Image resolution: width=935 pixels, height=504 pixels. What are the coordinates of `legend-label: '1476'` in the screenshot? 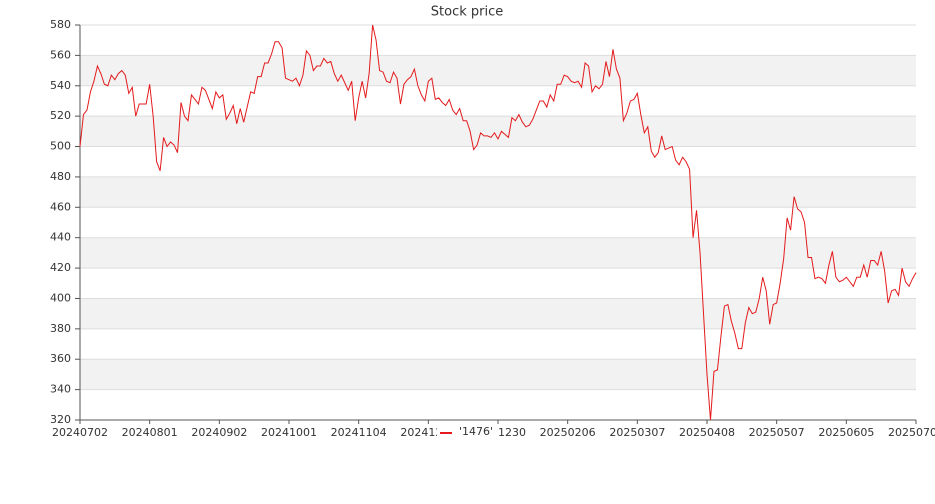 It's located at (476, 431).